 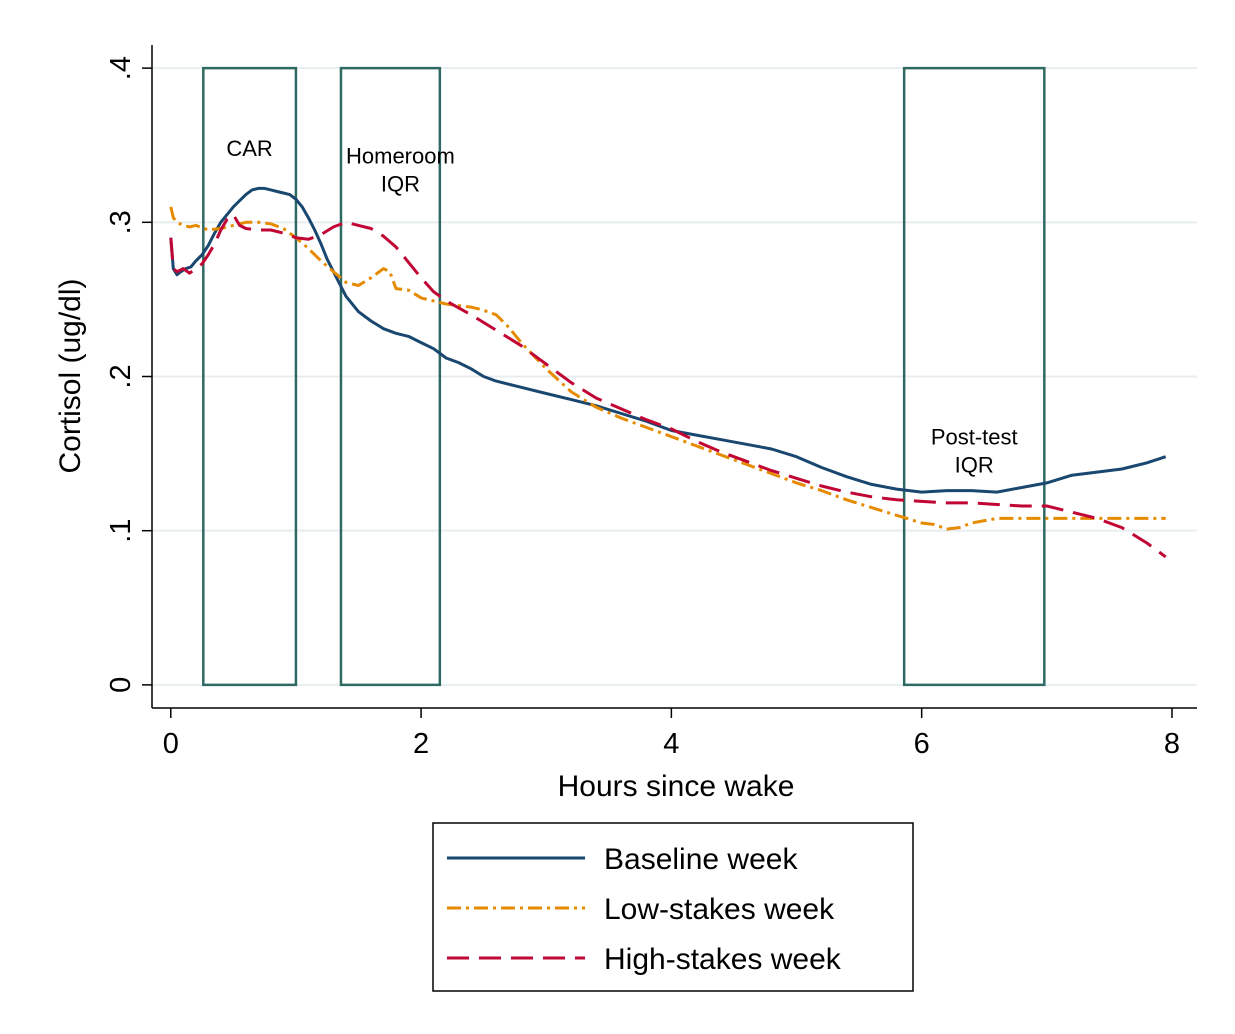 What do you see at coordinates (121, 222) in the screenshot?
I see `y-tick-label: .3` at bounding box center [121, 222].